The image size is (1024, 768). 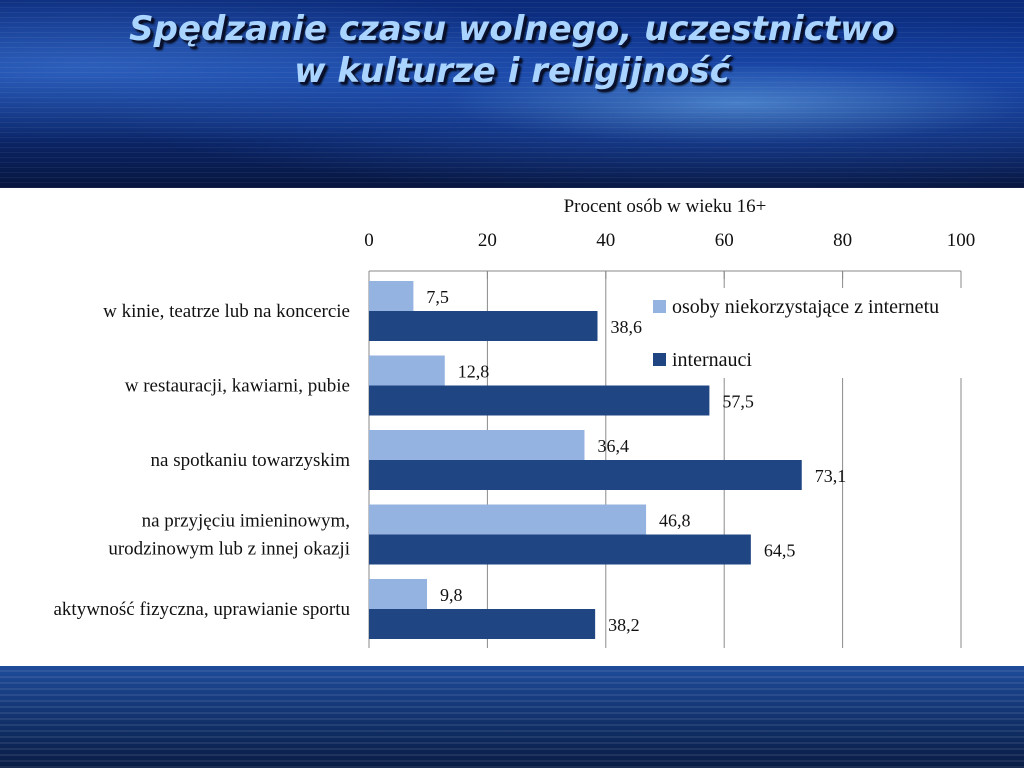 I want to click on x-tick-label: 60, so click(x=724, y=240).